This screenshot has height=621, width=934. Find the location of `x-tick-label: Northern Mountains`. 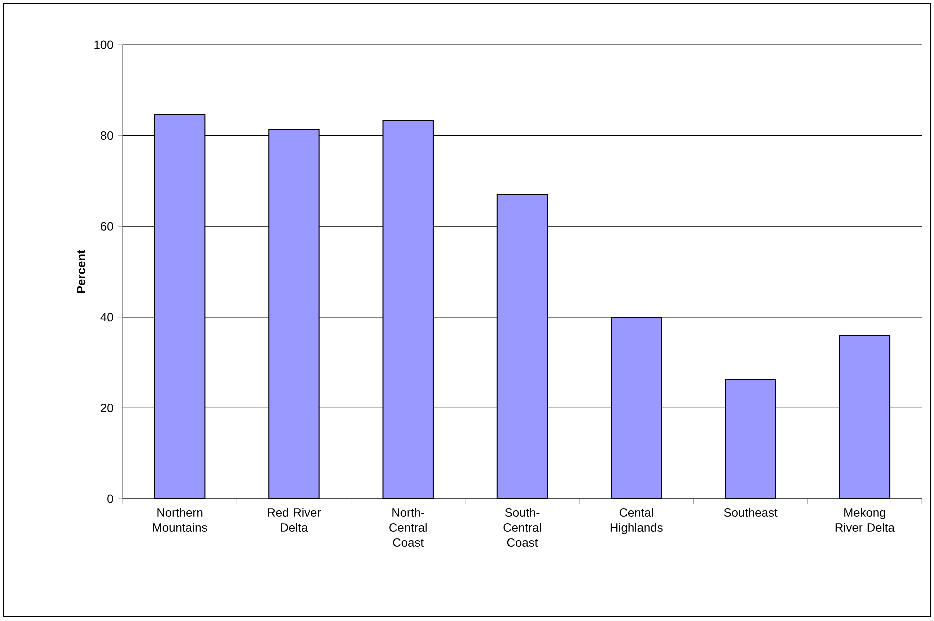

x-tick-label: Northern Mountains is located at coordinates (180, 520).